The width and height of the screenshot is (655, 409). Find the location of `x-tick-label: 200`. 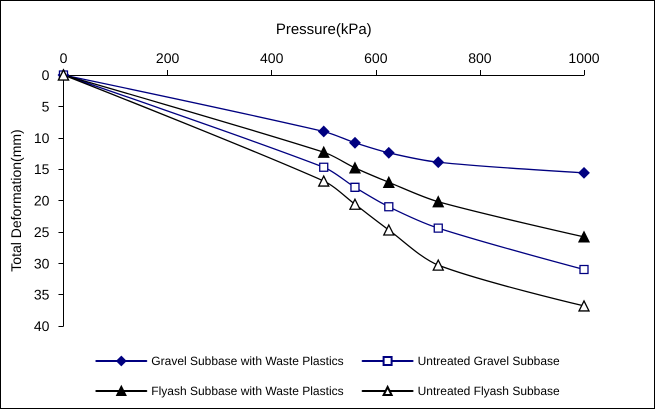

x-tick-label: 200 is located at coordinates (168, 58).